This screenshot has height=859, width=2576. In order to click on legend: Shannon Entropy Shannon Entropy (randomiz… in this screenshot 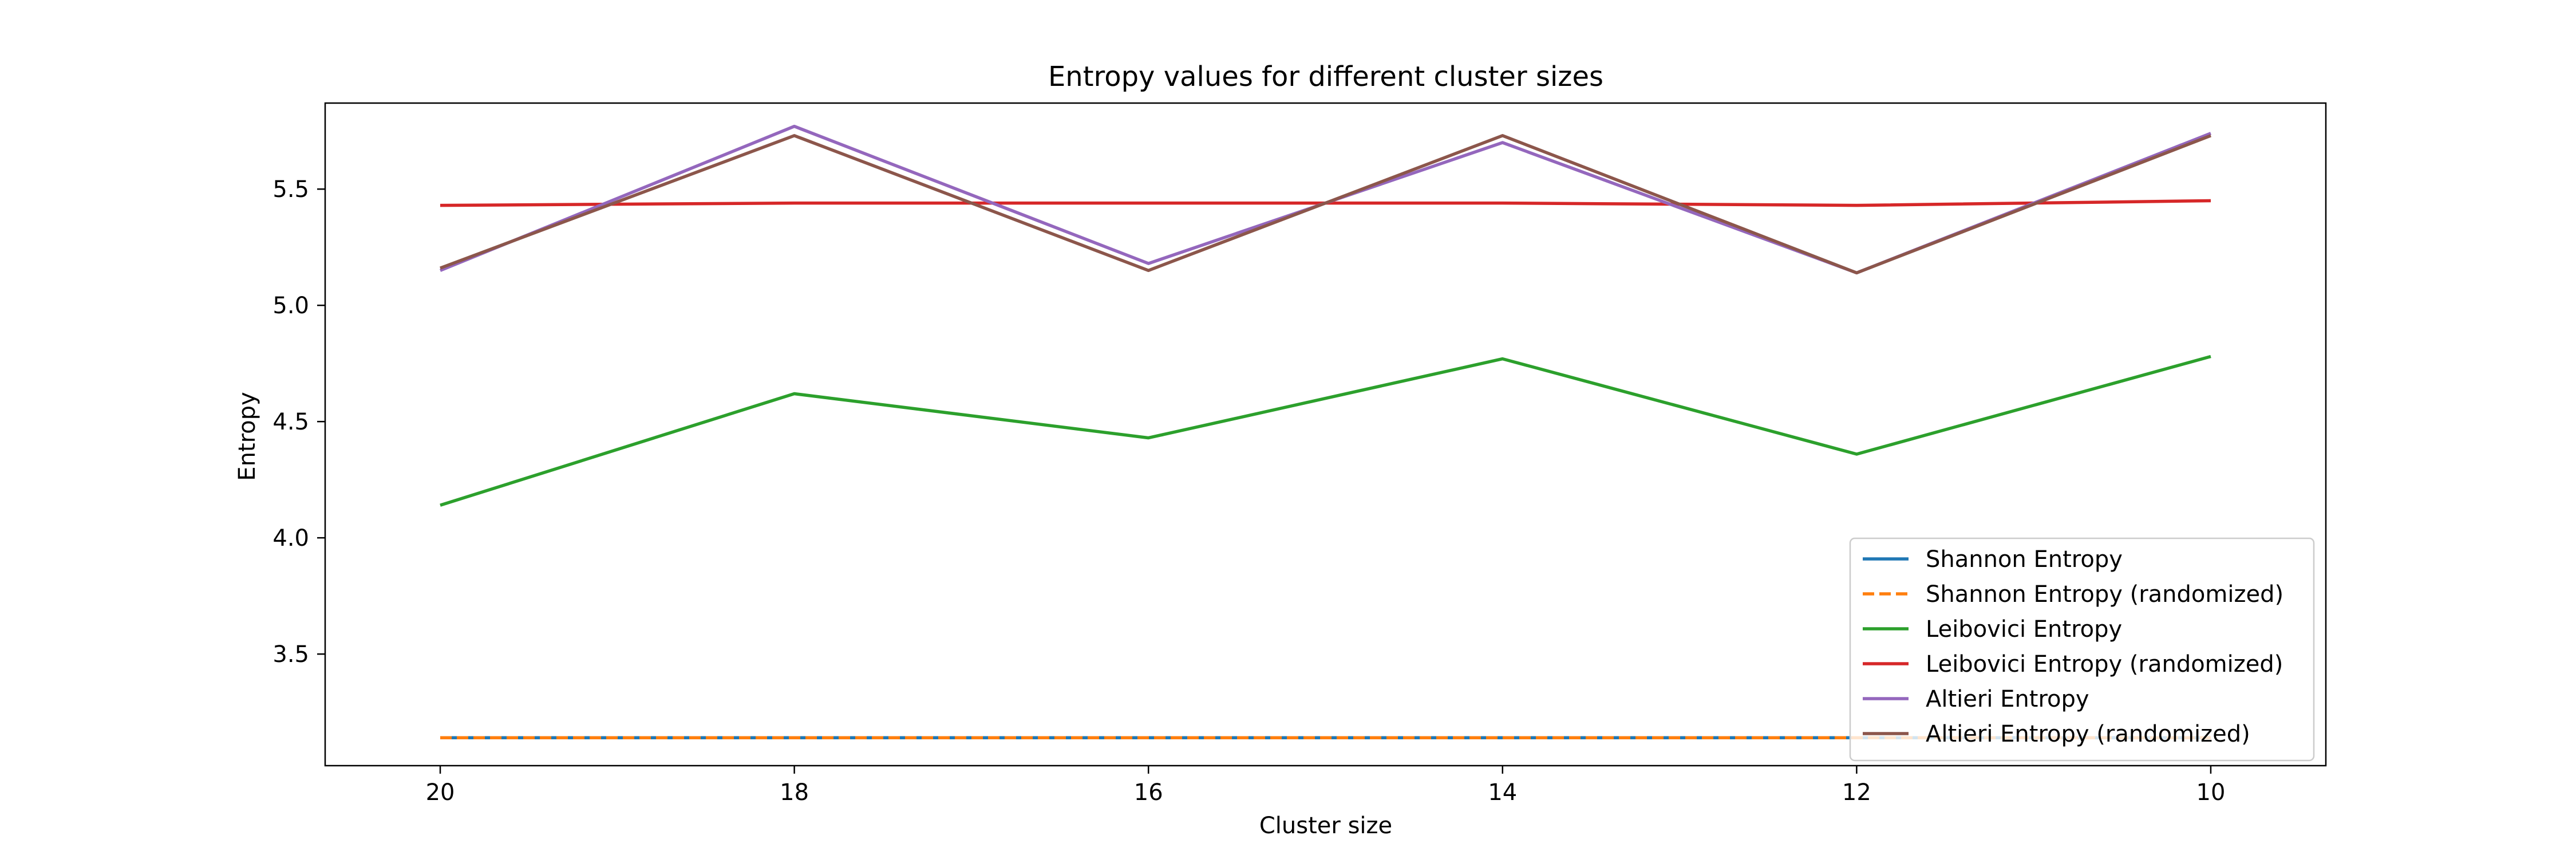, I will do `click(2082, 649)`.